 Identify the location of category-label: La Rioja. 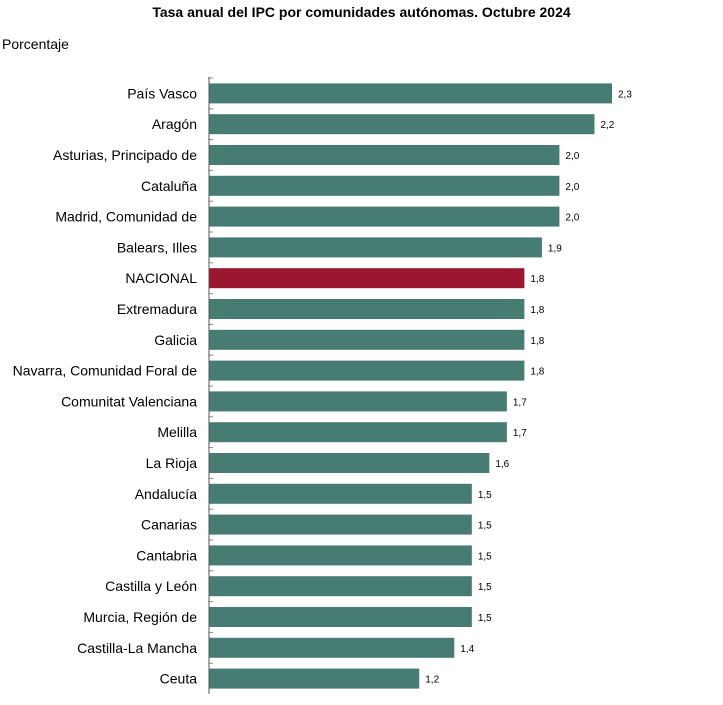
(172, 463).